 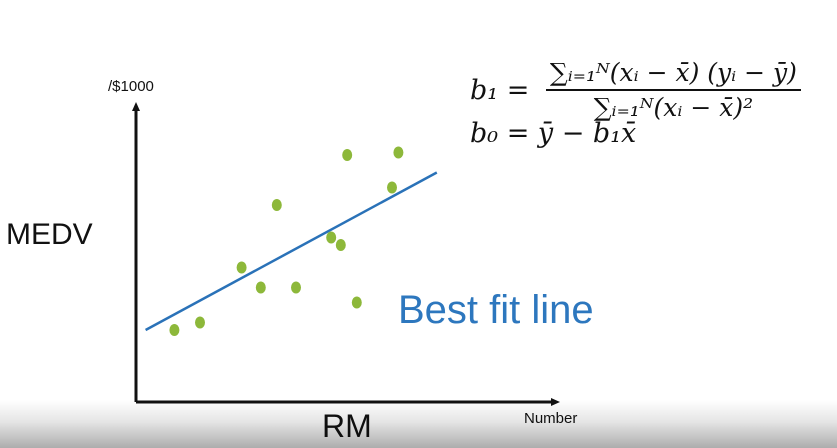 What do you see at coordinates (673, 74) in the screenshot?
I see `slope-numerator: ∑ᵢ₌₁ᴺ(xᵢ − x̄) (yᵢ − ȳ)` at bounding box center [673, 74].